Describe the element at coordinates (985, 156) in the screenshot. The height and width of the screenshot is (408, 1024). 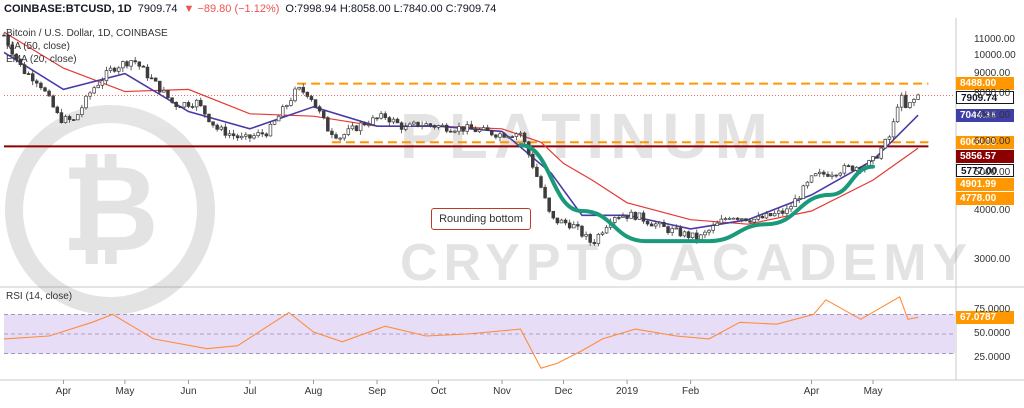
I see `price-tag: 5856.57` at that location.